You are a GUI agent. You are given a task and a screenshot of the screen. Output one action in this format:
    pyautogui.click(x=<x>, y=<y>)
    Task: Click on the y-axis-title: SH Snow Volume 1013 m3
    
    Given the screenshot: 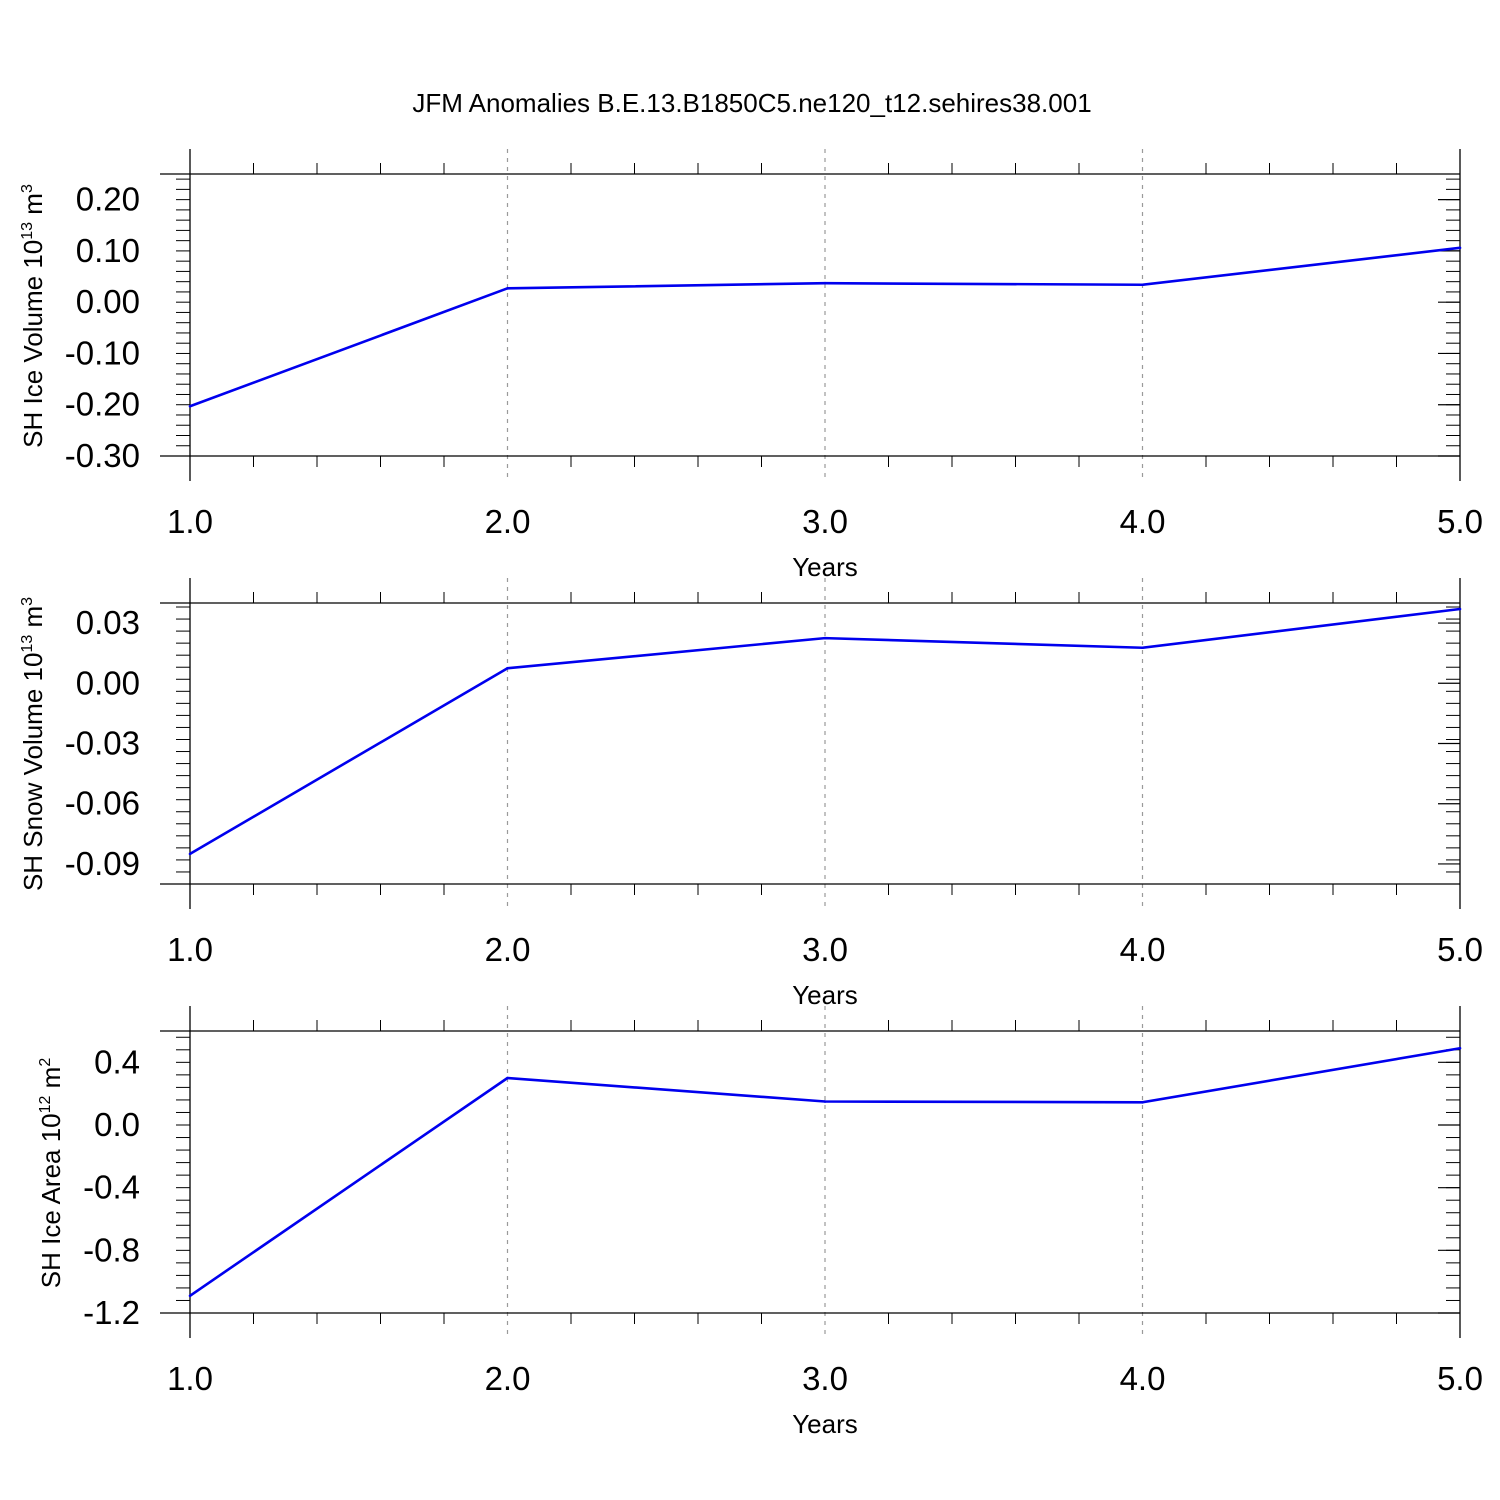 What is the action you would take?
    pyautogui.click(x=33, y=744)
    